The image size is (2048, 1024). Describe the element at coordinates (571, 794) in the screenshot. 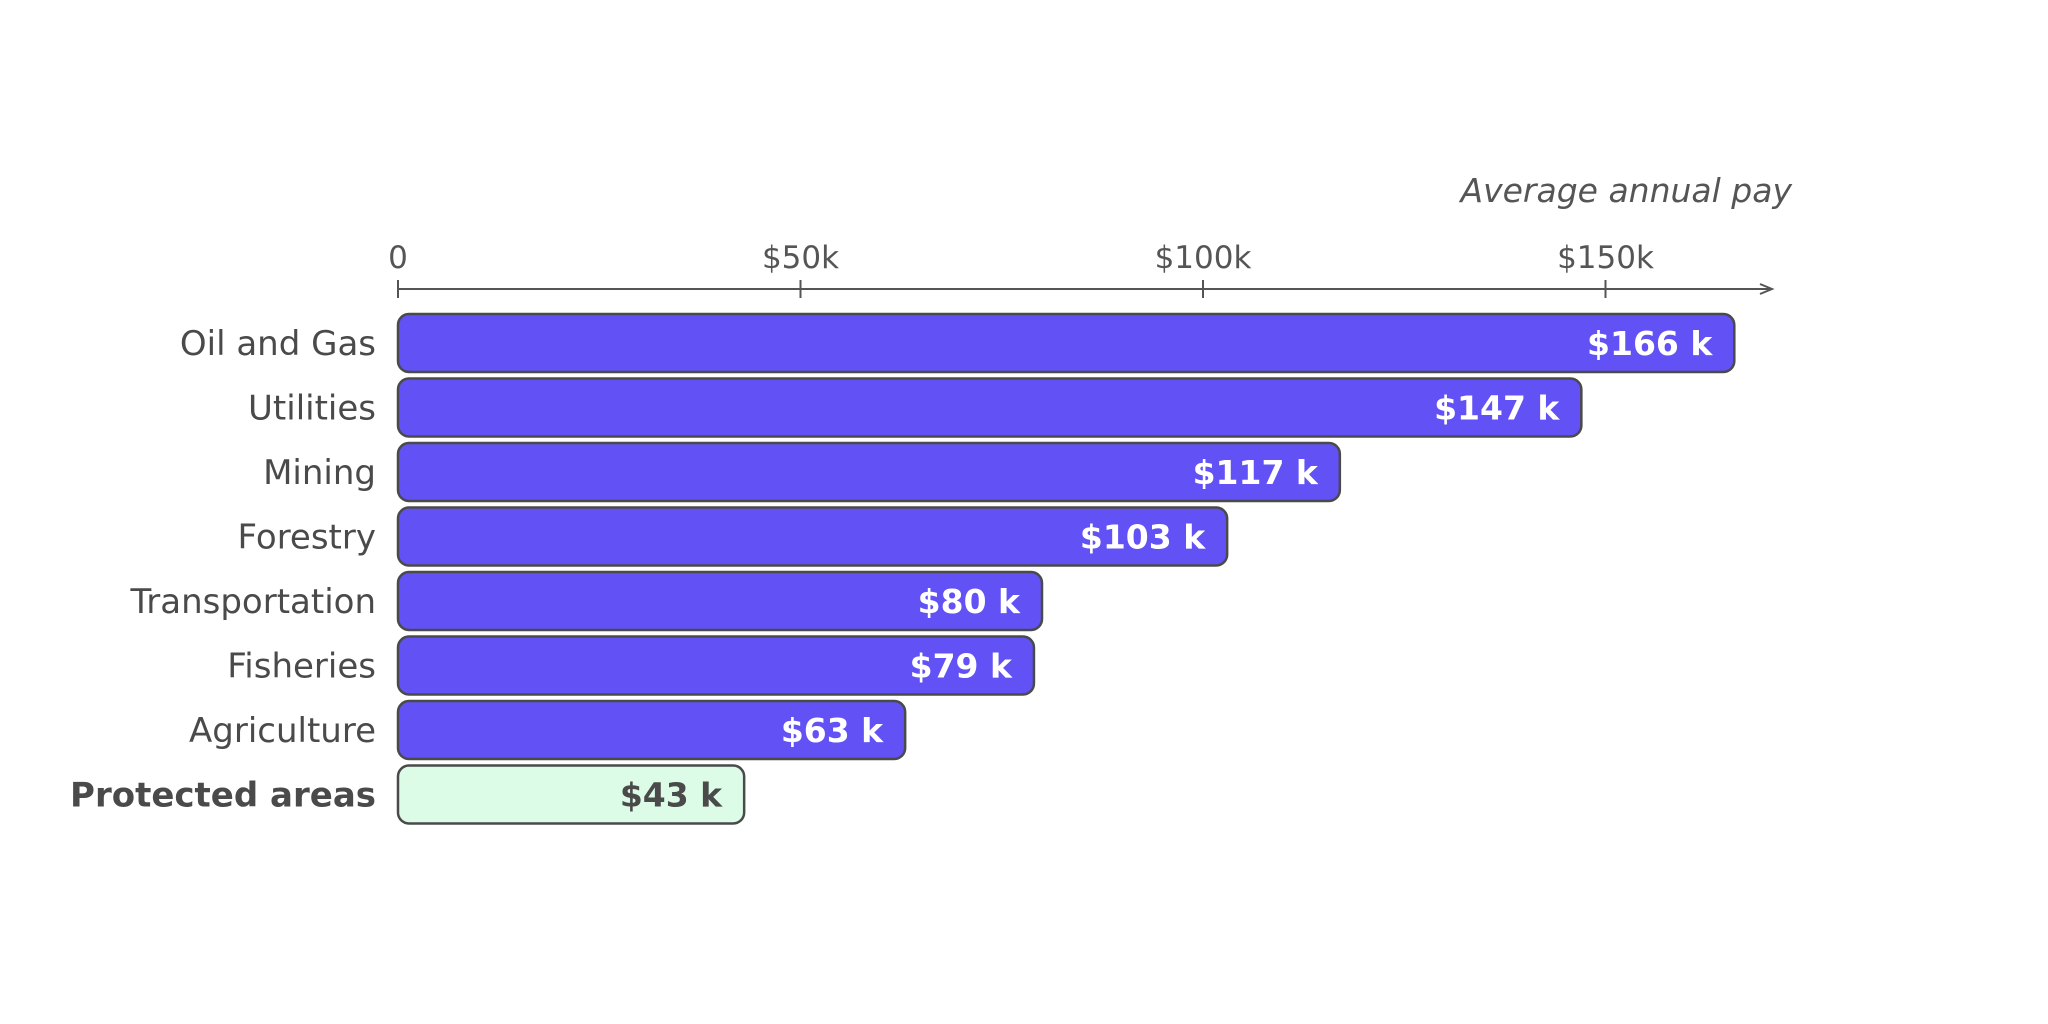

I see `highlight-bar` at that location.